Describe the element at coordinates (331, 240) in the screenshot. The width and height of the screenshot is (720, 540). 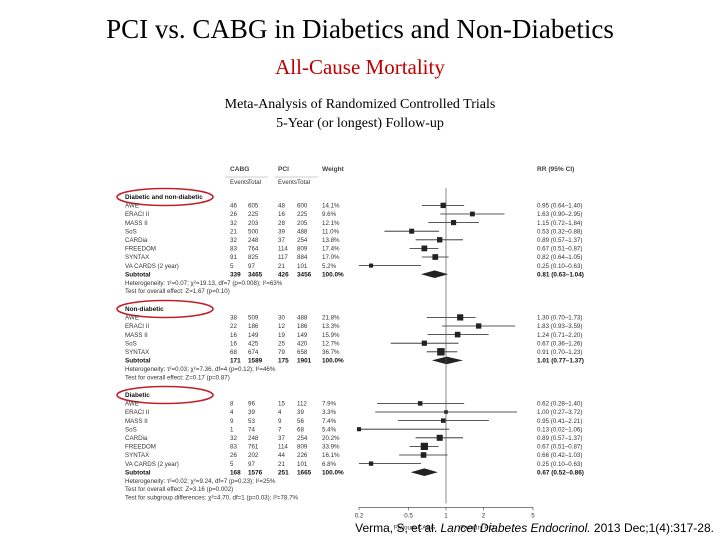
I see `section-1-row-5-weight: 13.8%` at that location.